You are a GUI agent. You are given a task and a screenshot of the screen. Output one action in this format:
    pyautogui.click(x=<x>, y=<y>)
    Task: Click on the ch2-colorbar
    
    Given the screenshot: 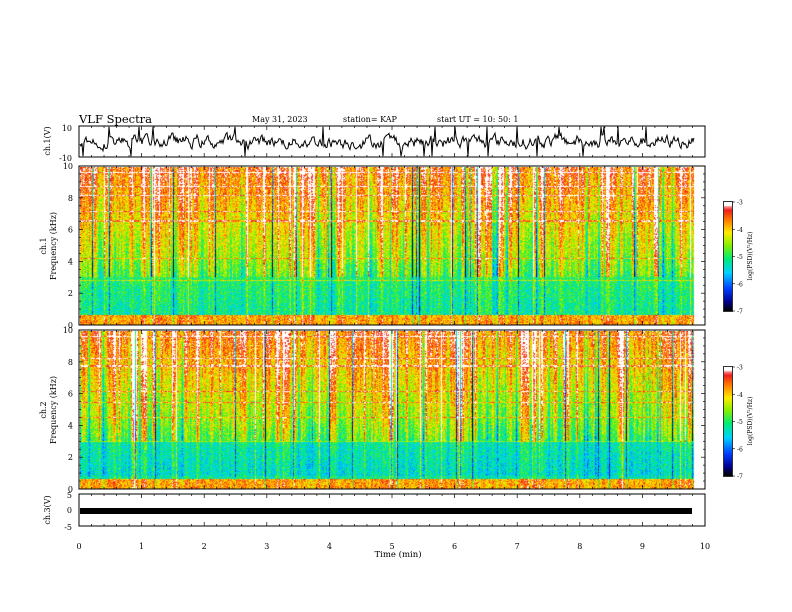 What is the action you would take?
    pyautogui.click(x=728, y=421)
    